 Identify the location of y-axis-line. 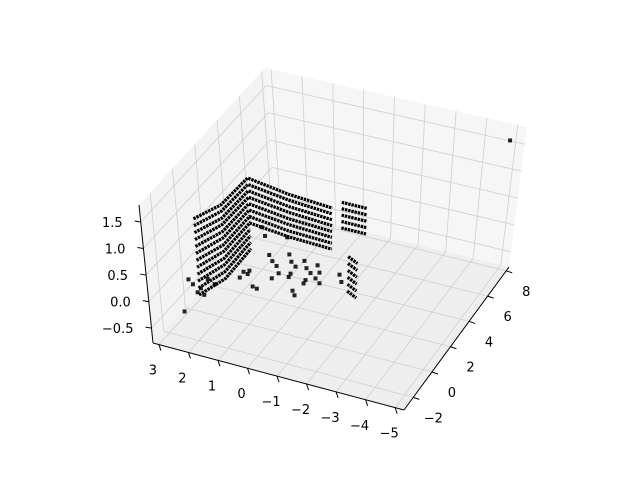
(456, 338).